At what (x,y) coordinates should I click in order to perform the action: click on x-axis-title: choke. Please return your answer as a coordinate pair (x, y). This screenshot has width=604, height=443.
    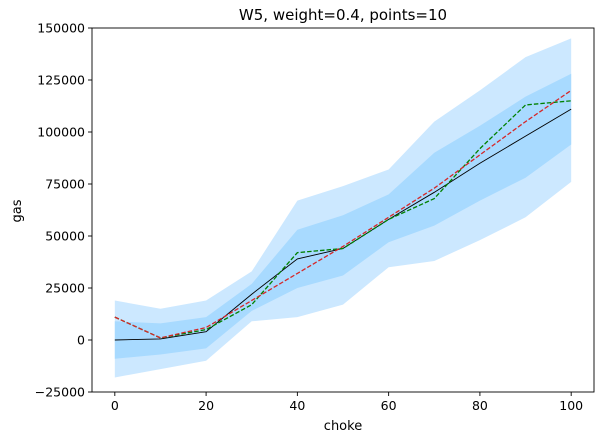
    Looking at the image, I should click on (343, 426).